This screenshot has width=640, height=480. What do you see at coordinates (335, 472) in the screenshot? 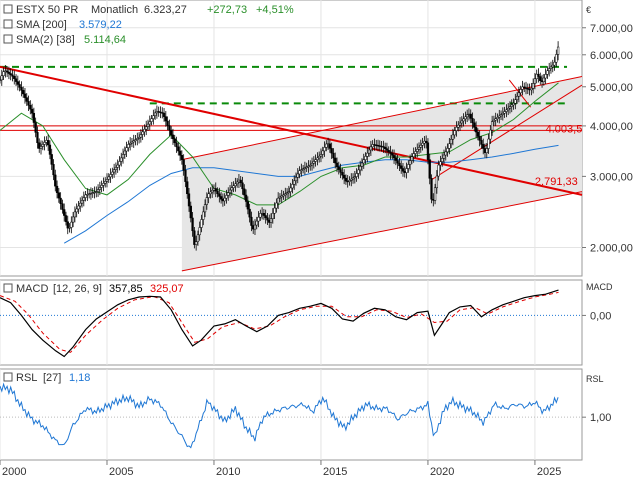
I see `x-tick-label-3: 2015` at bounding box center [335, 472].